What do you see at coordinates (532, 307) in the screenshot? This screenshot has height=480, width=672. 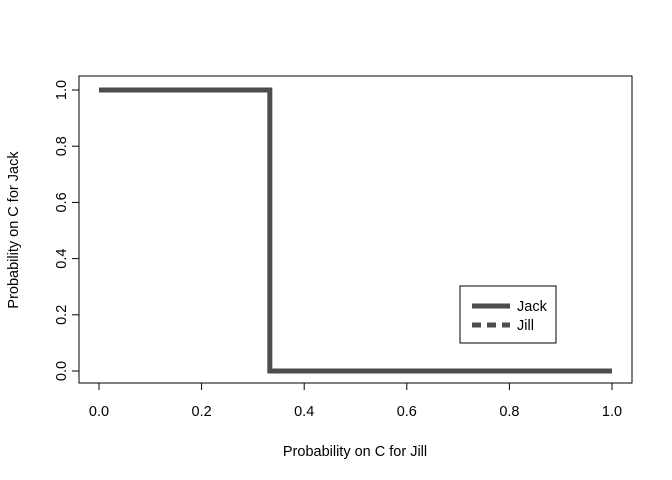 I see `legend-label-jack: Jack` at bounding box center [532, 307].